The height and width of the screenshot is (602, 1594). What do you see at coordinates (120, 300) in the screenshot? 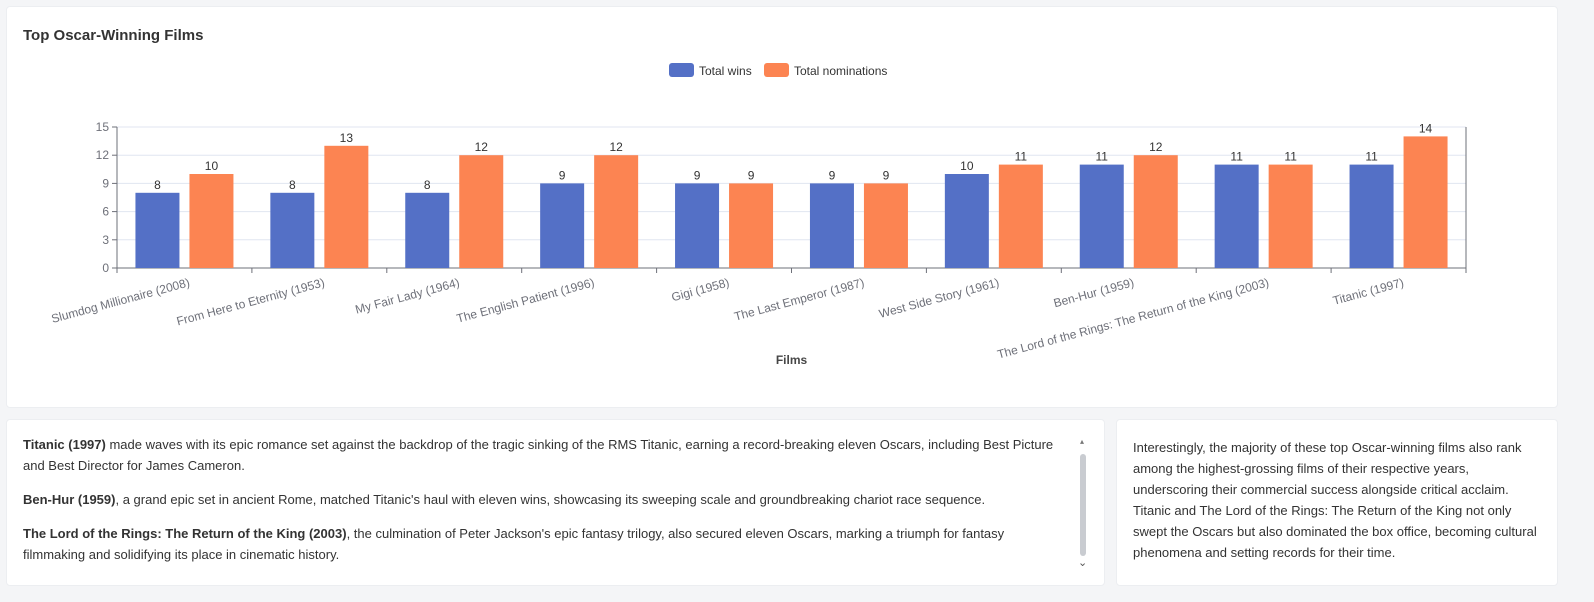
I see `x-tick-label: Slumdog Millionaire (2008)` at bounding box center [120, 300].